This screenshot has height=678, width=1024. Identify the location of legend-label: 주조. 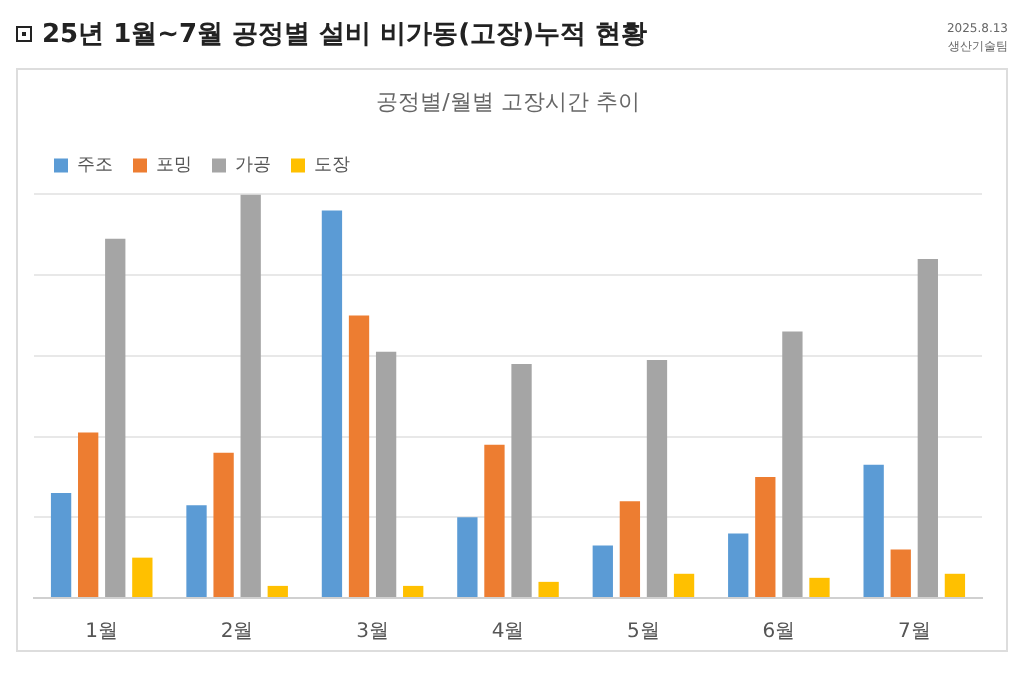
(95, 166).